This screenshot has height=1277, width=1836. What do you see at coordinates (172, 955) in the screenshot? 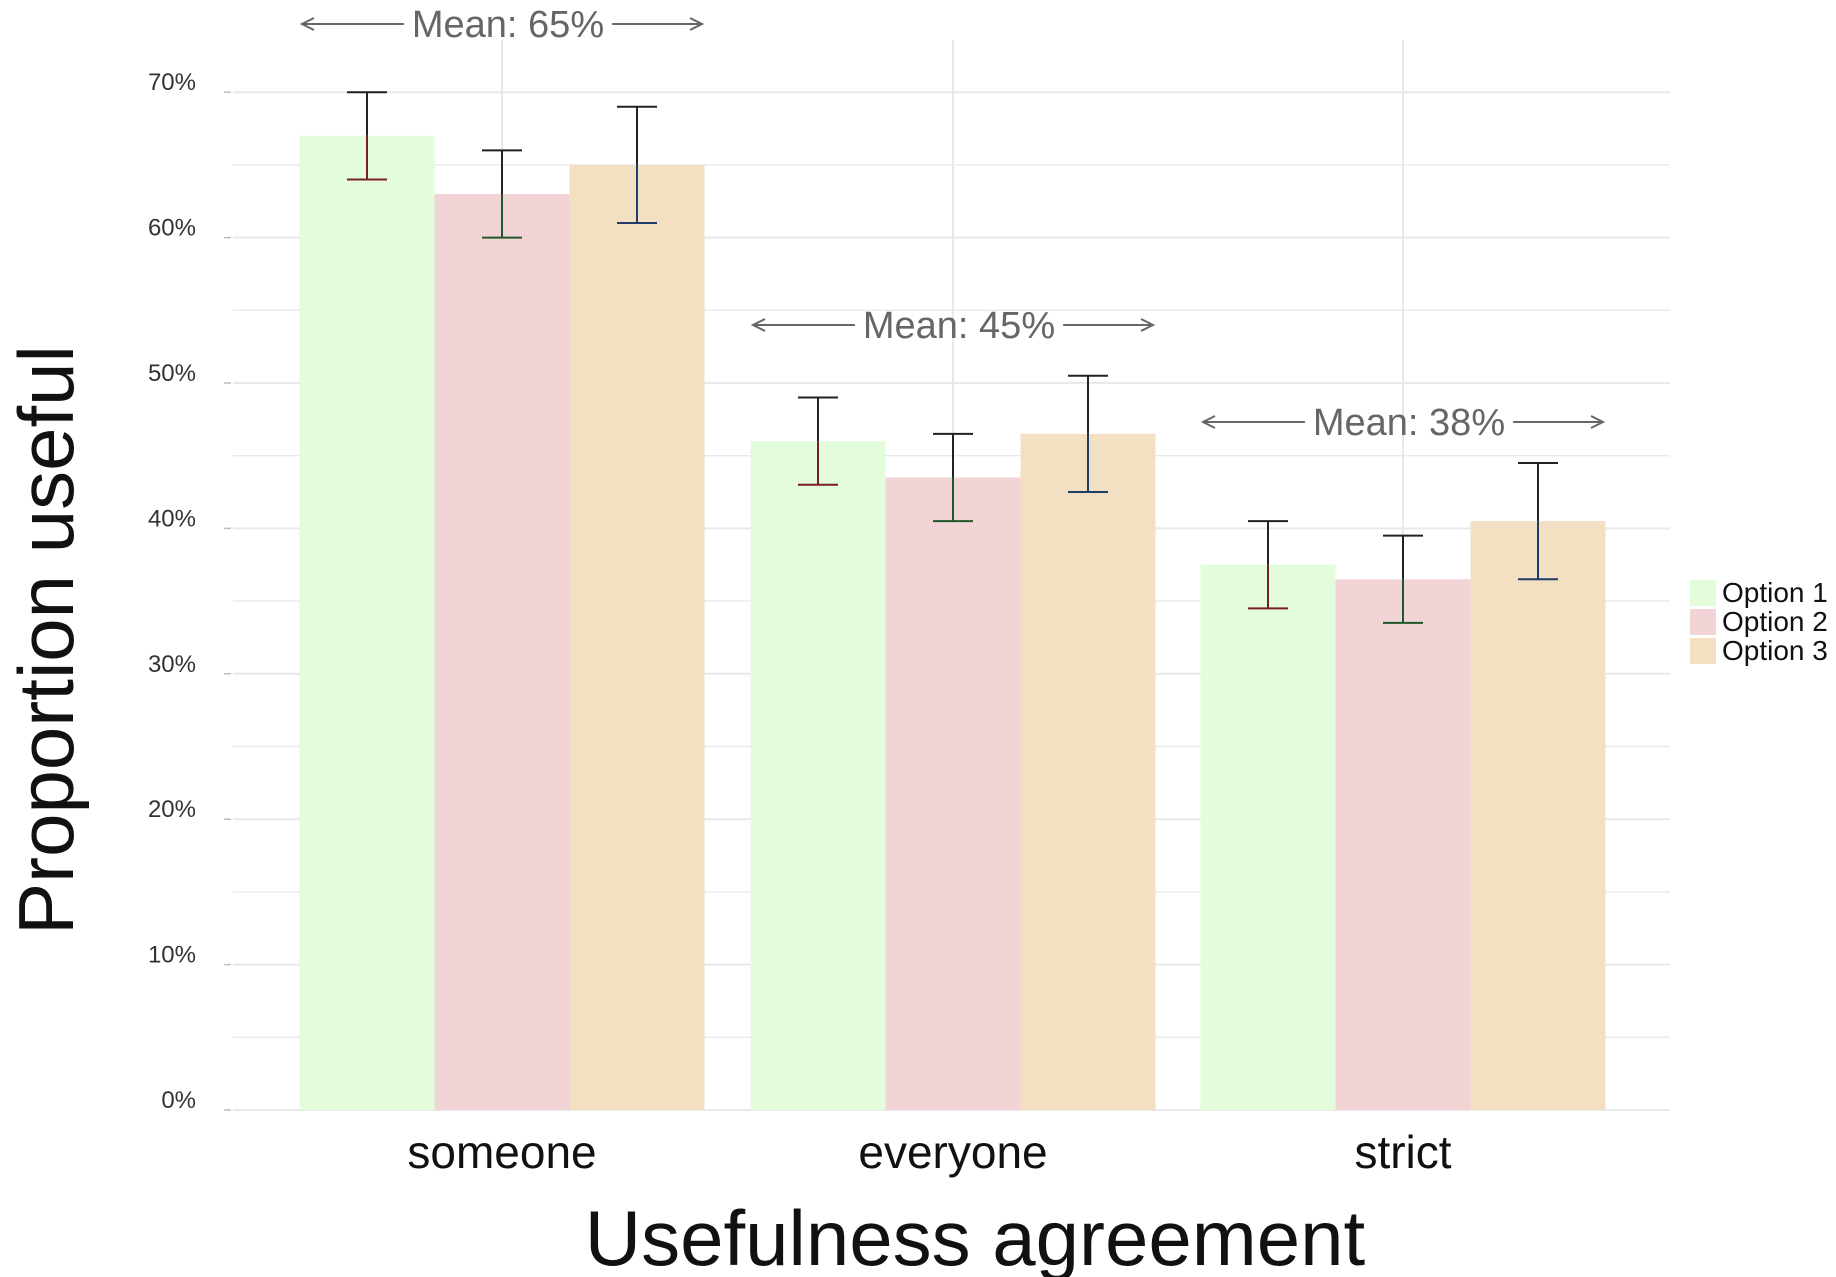
I see `y-tick-label: 10%` at bounding box center [172, 955].